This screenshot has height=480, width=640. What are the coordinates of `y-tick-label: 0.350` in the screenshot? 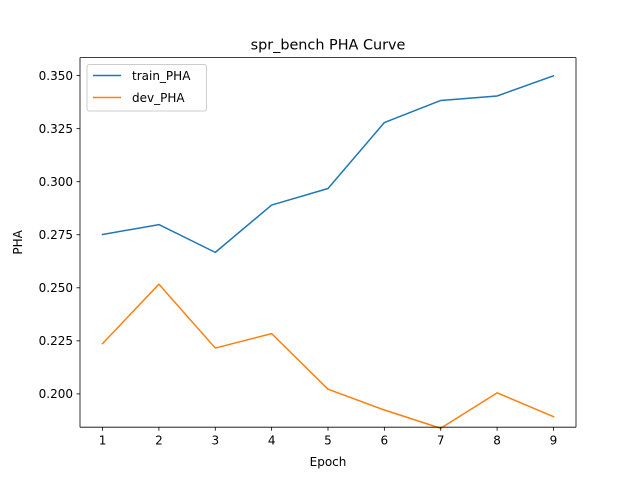 It's located at (56, 76).